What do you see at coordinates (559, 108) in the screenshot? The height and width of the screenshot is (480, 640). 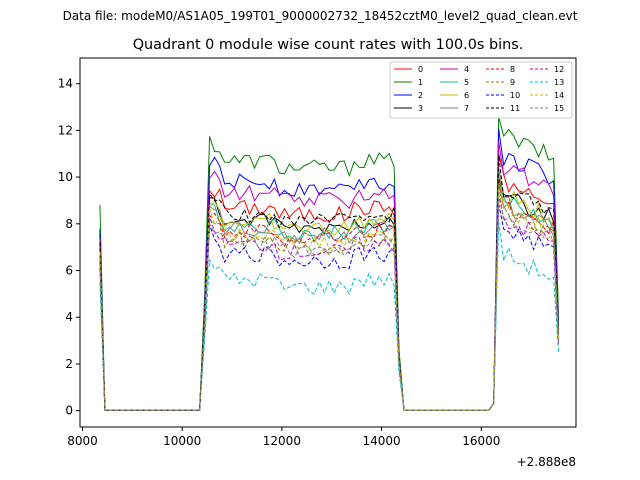 I see `legend-label-15: 15` at bounding box center [559, 108].